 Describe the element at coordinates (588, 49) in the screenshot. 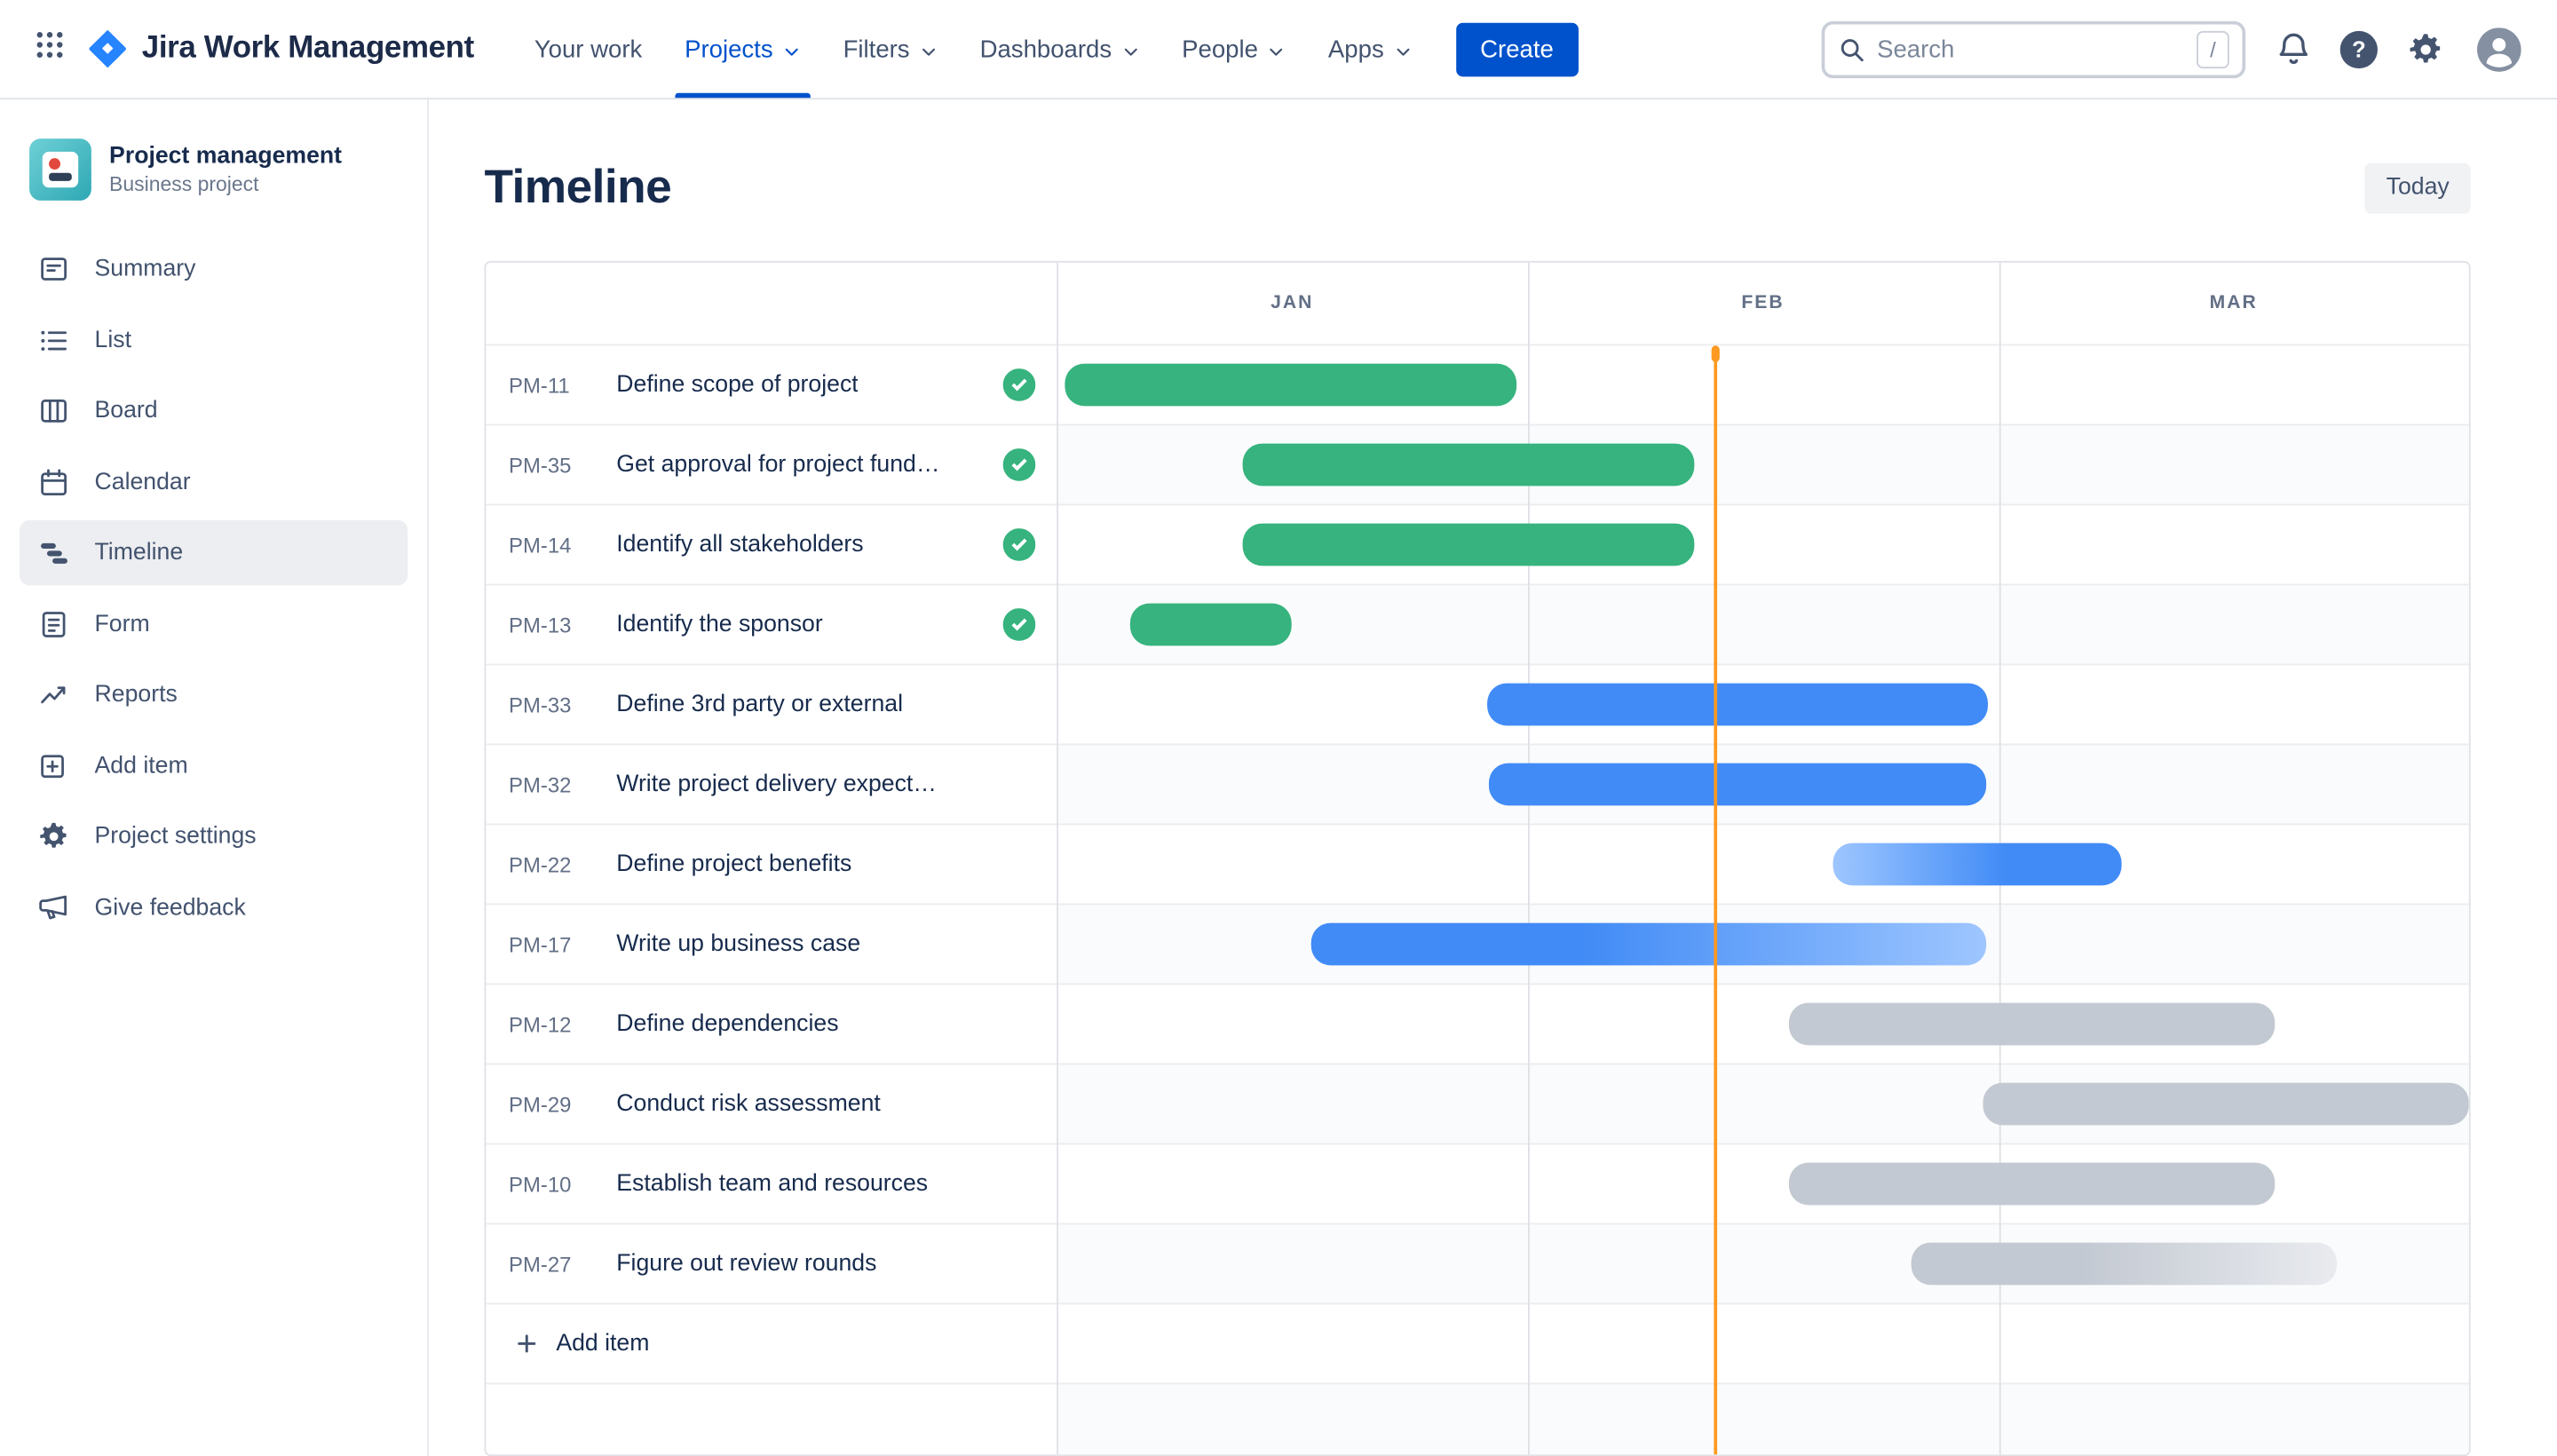

I see `nav-item-your-work: Your work` at that location.